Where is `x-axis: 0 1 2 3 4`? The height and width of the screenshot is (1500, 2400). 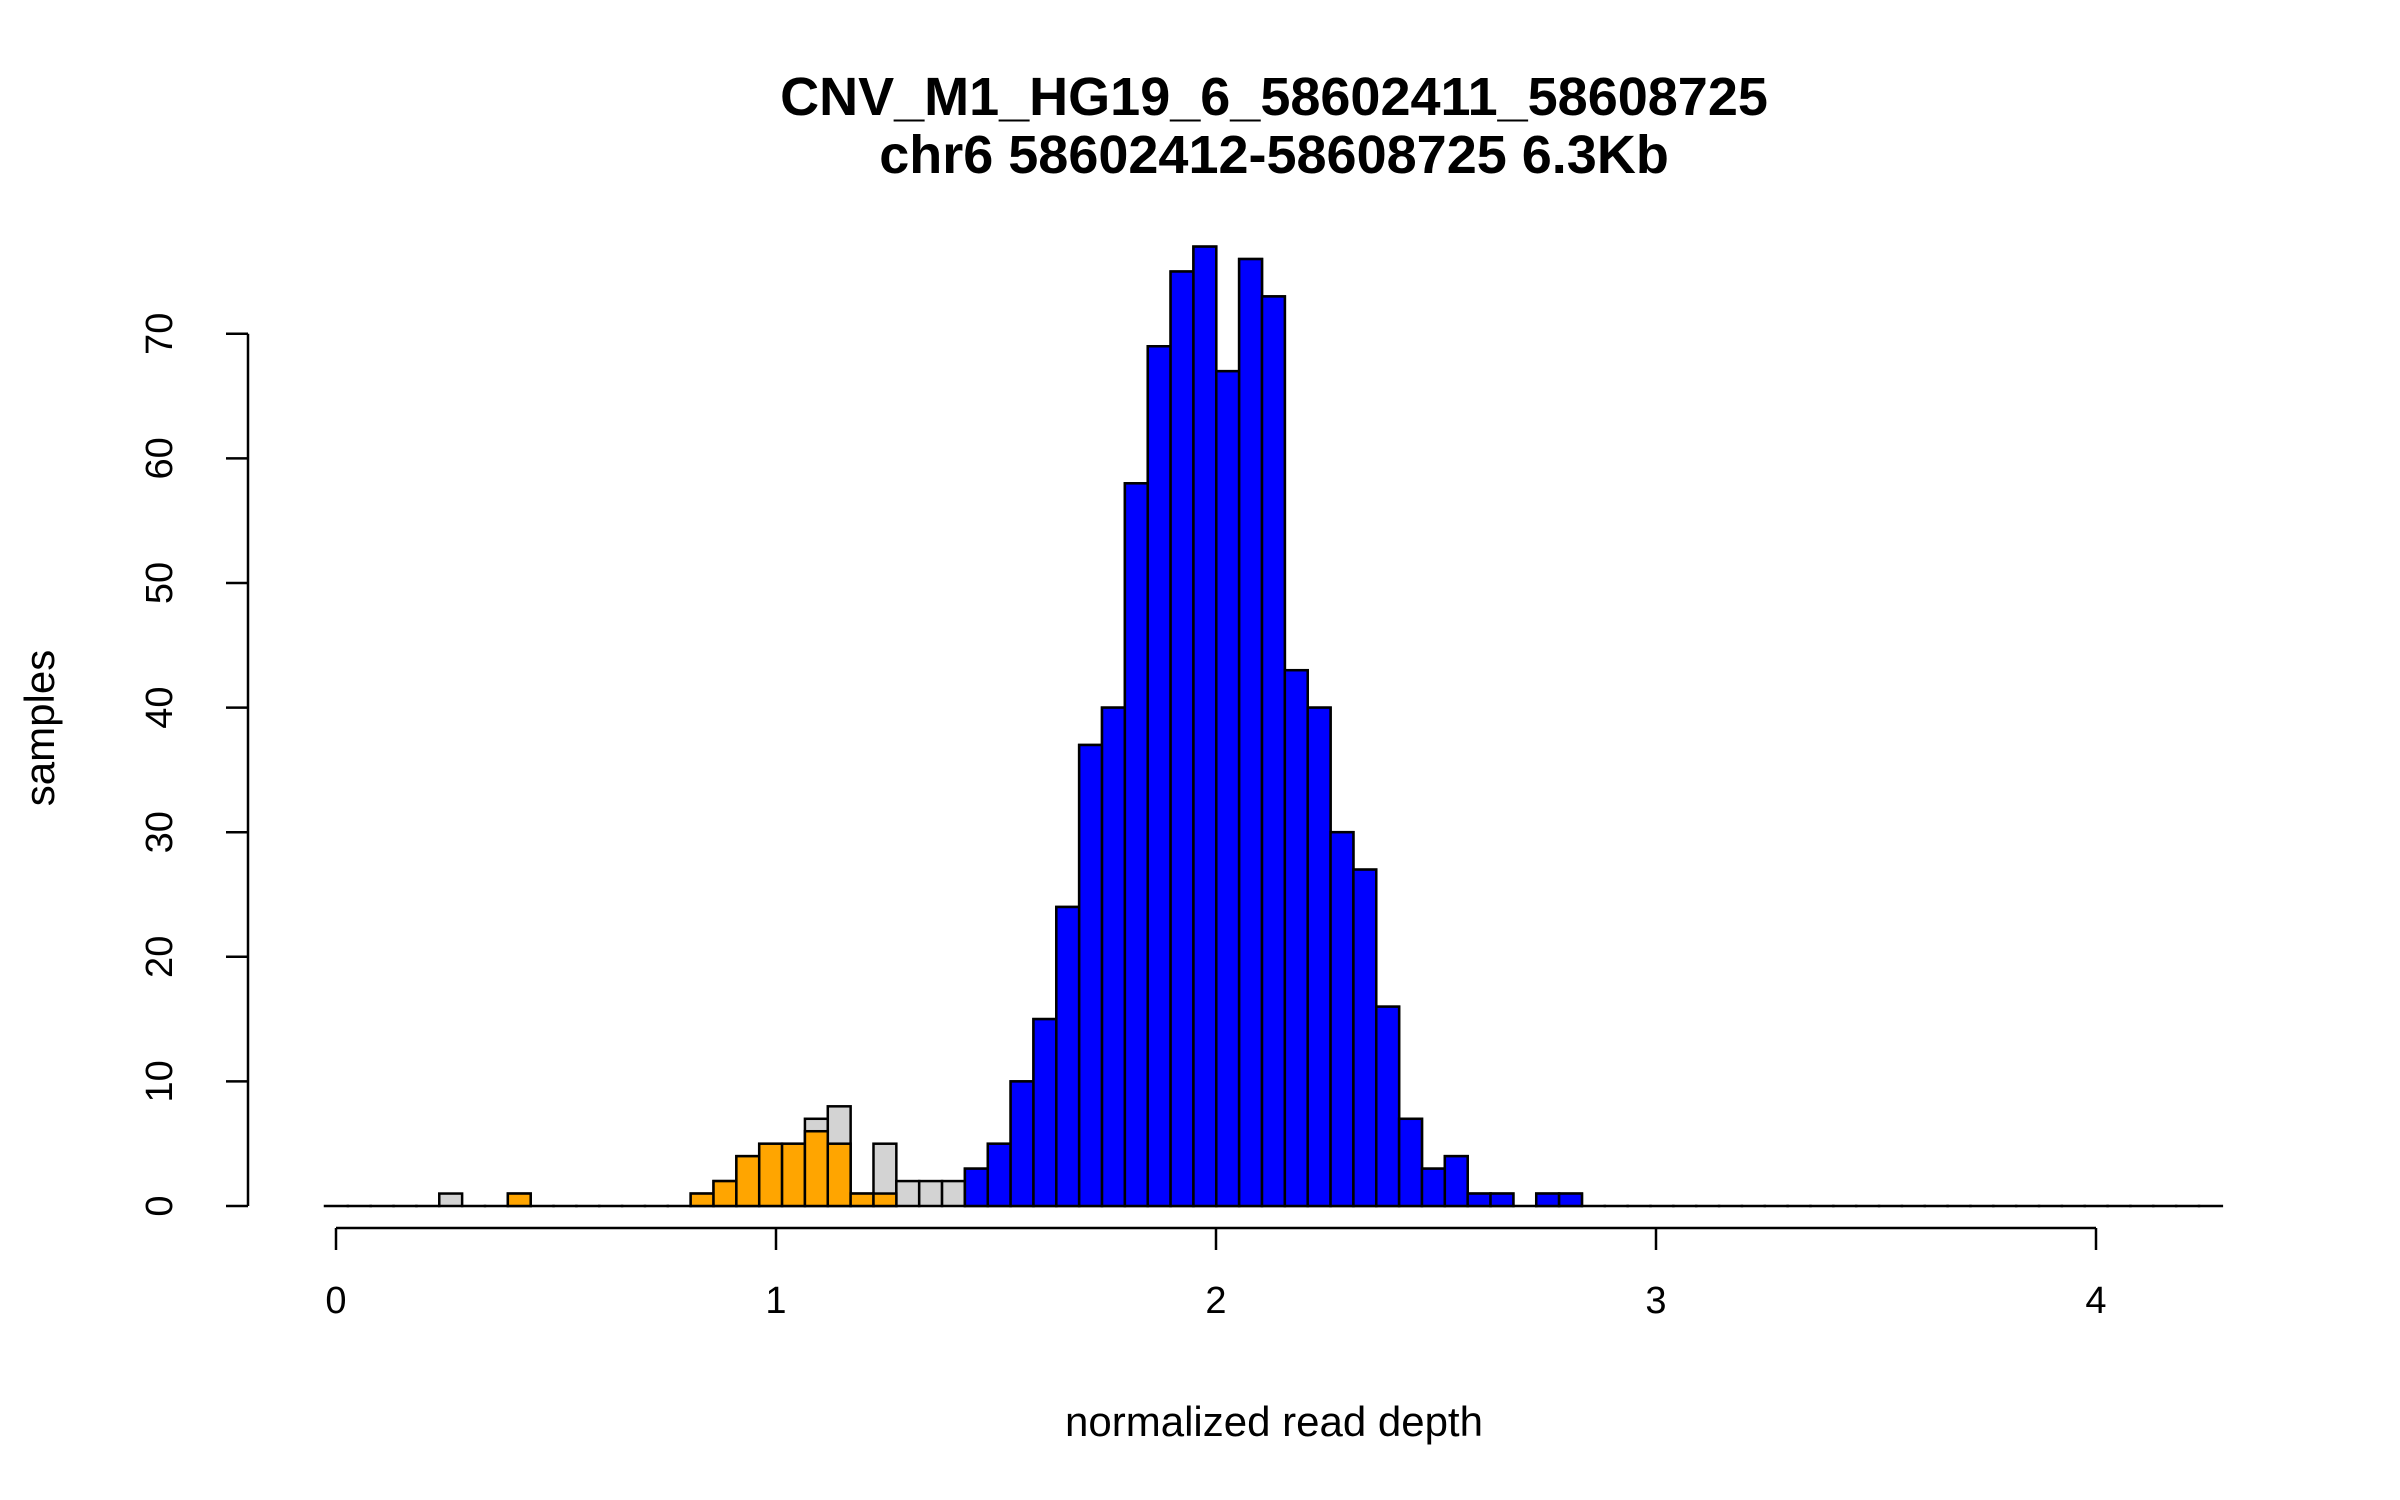
x-axis: 0 1 2 3 4 is located at coordinates (1216, 1274).